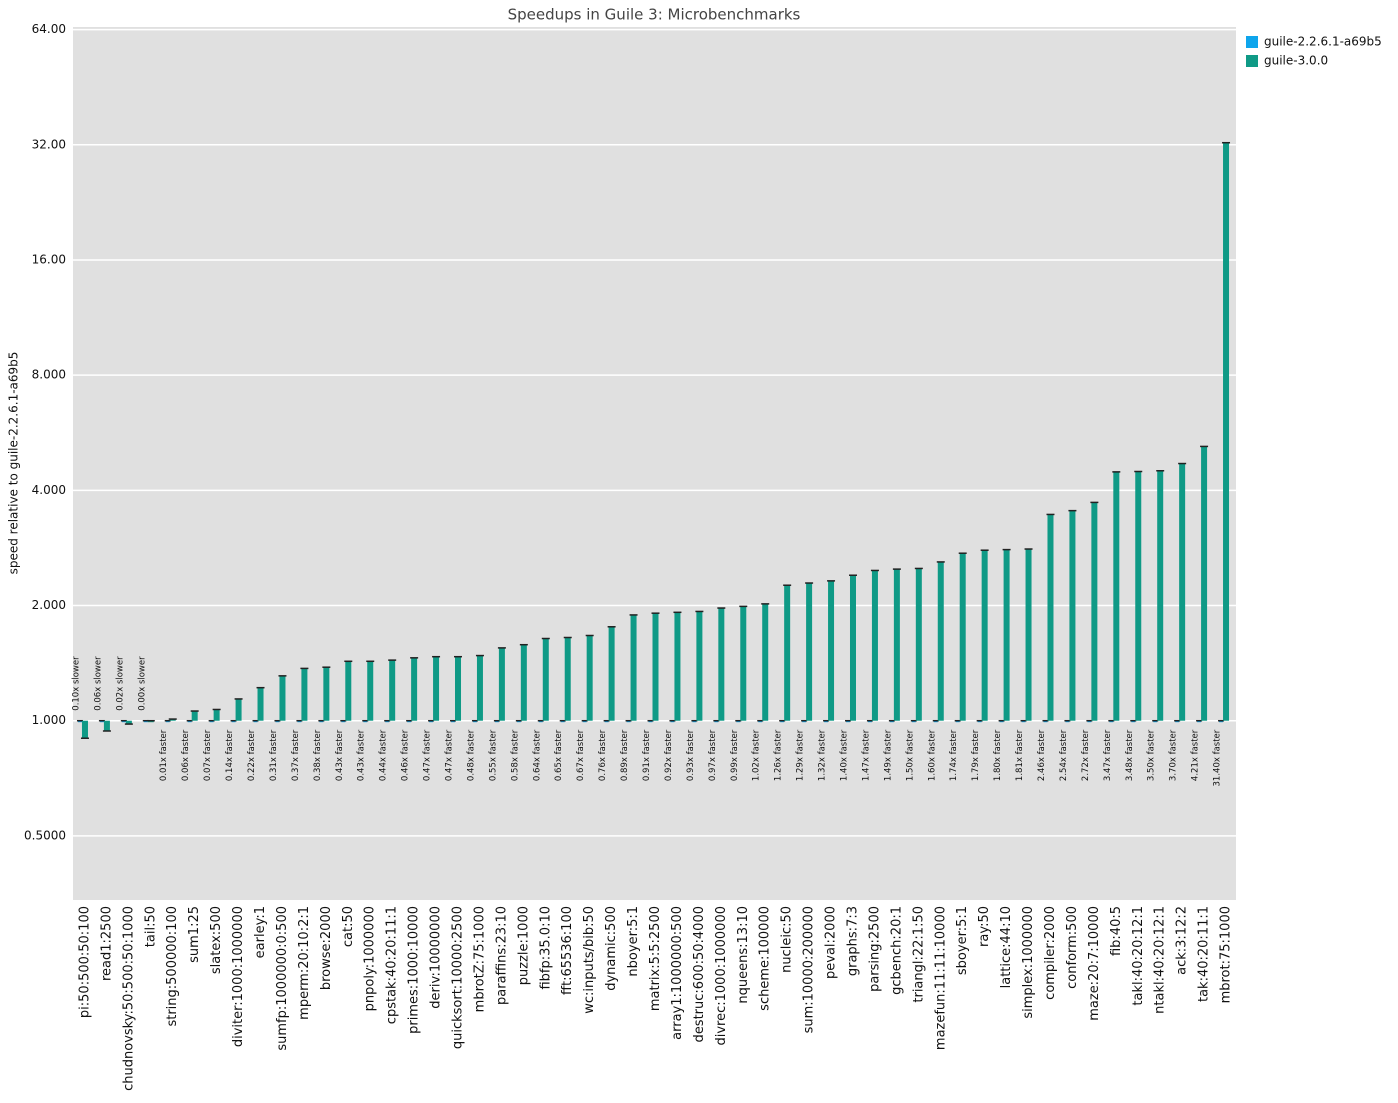 This screenshot has height=1103, width=1398. Describe the element at coordinates (1042, 755) in the screenshot. I see `value-label: 2.46x faster` at that location.